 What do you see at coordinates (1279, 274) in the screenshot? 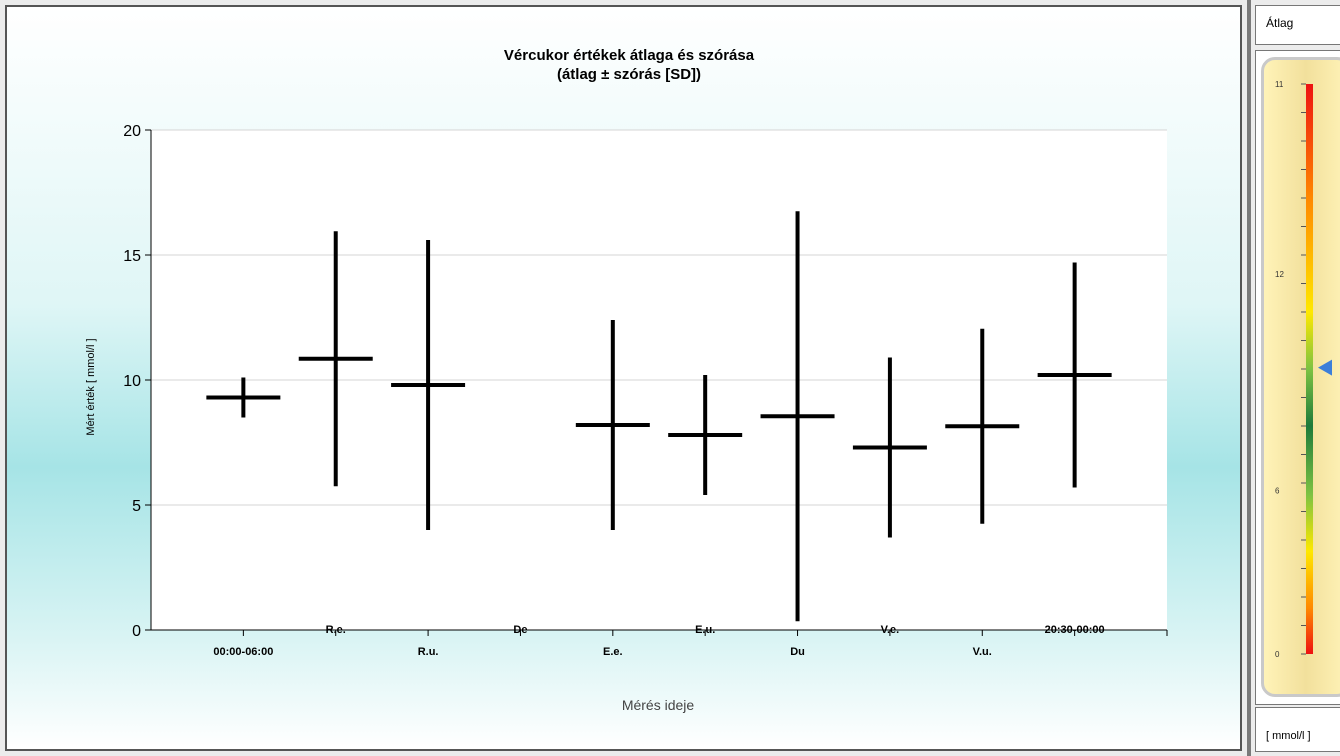
I see `gauge-scale-label: 12` at bounding box center [1279, 274].